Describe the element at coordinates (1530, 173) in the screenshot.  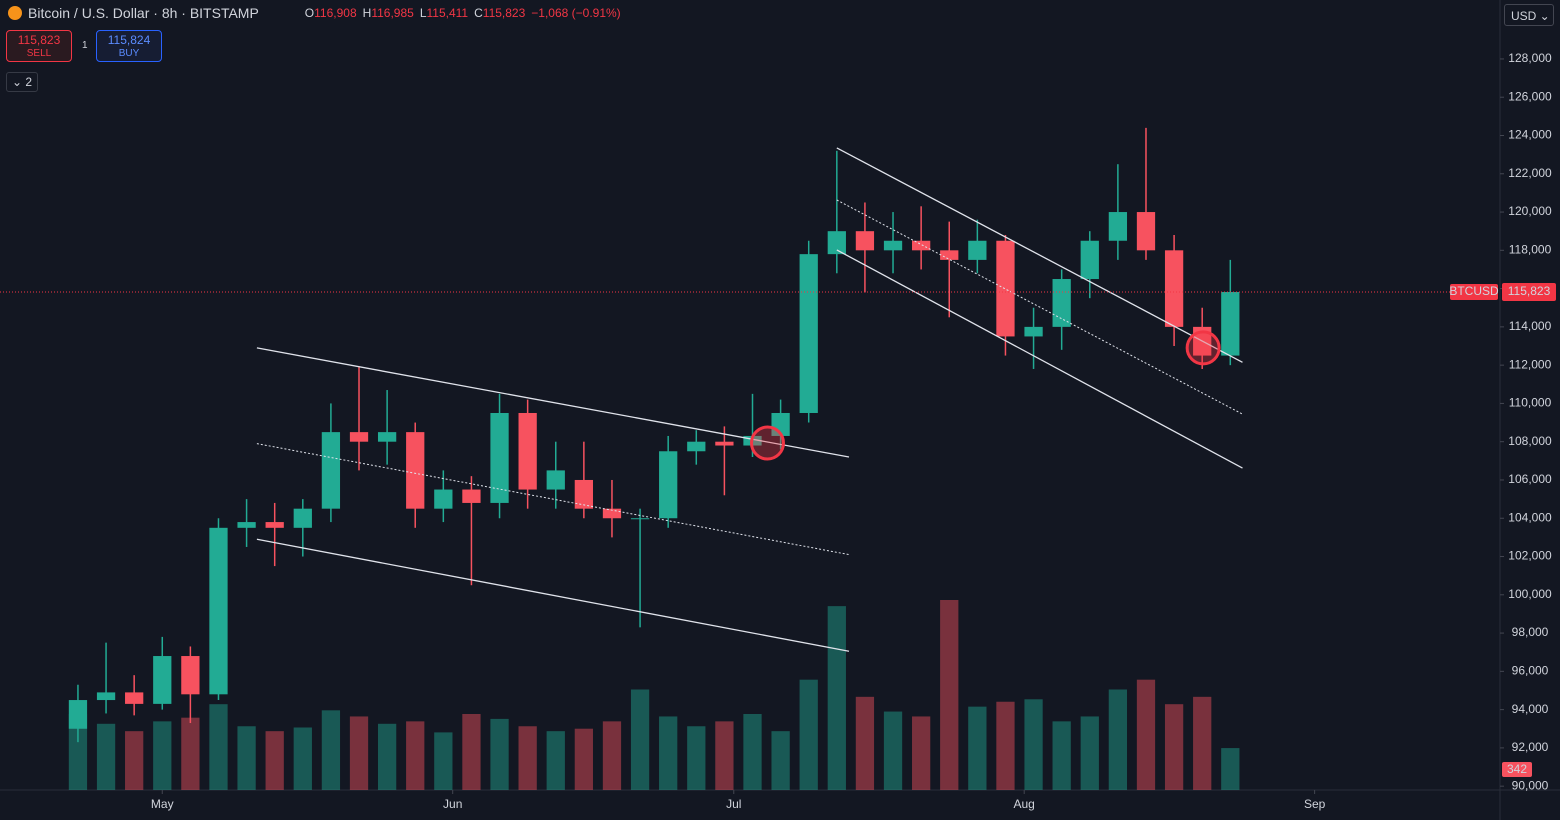
I see `y-tick-label: 122,000` at that location.